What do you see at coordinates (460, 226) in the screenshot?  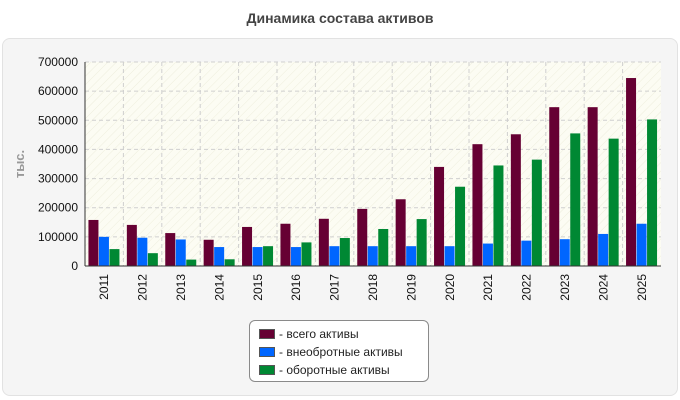 I see `bar-current-2020` at bounding box center [460, 226].